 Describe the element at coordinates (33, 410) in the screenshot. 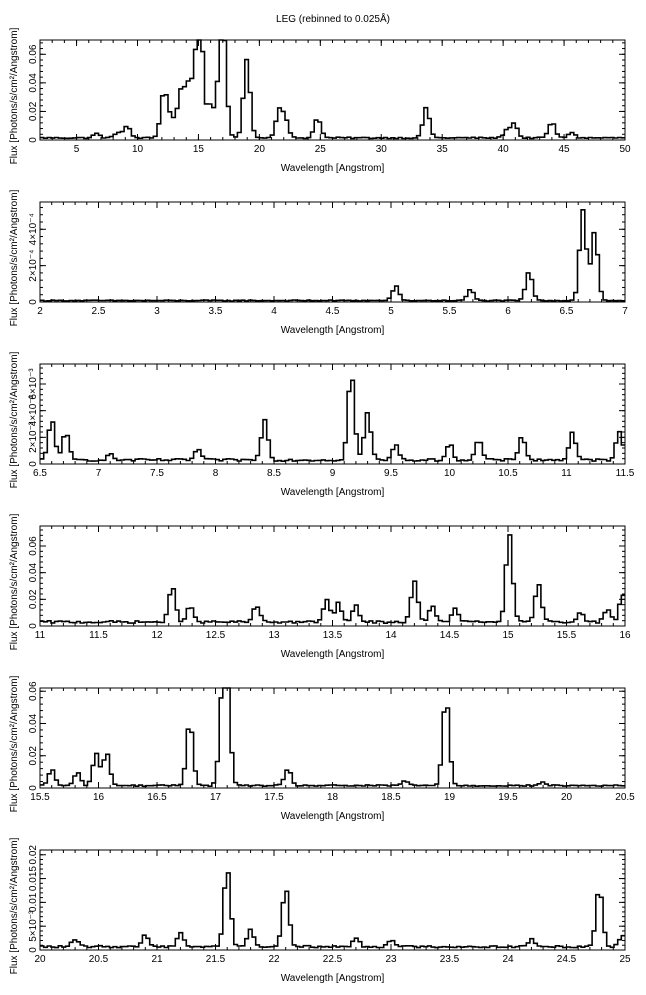

I see `y-tick-label: 4×10⁻³` at that location.